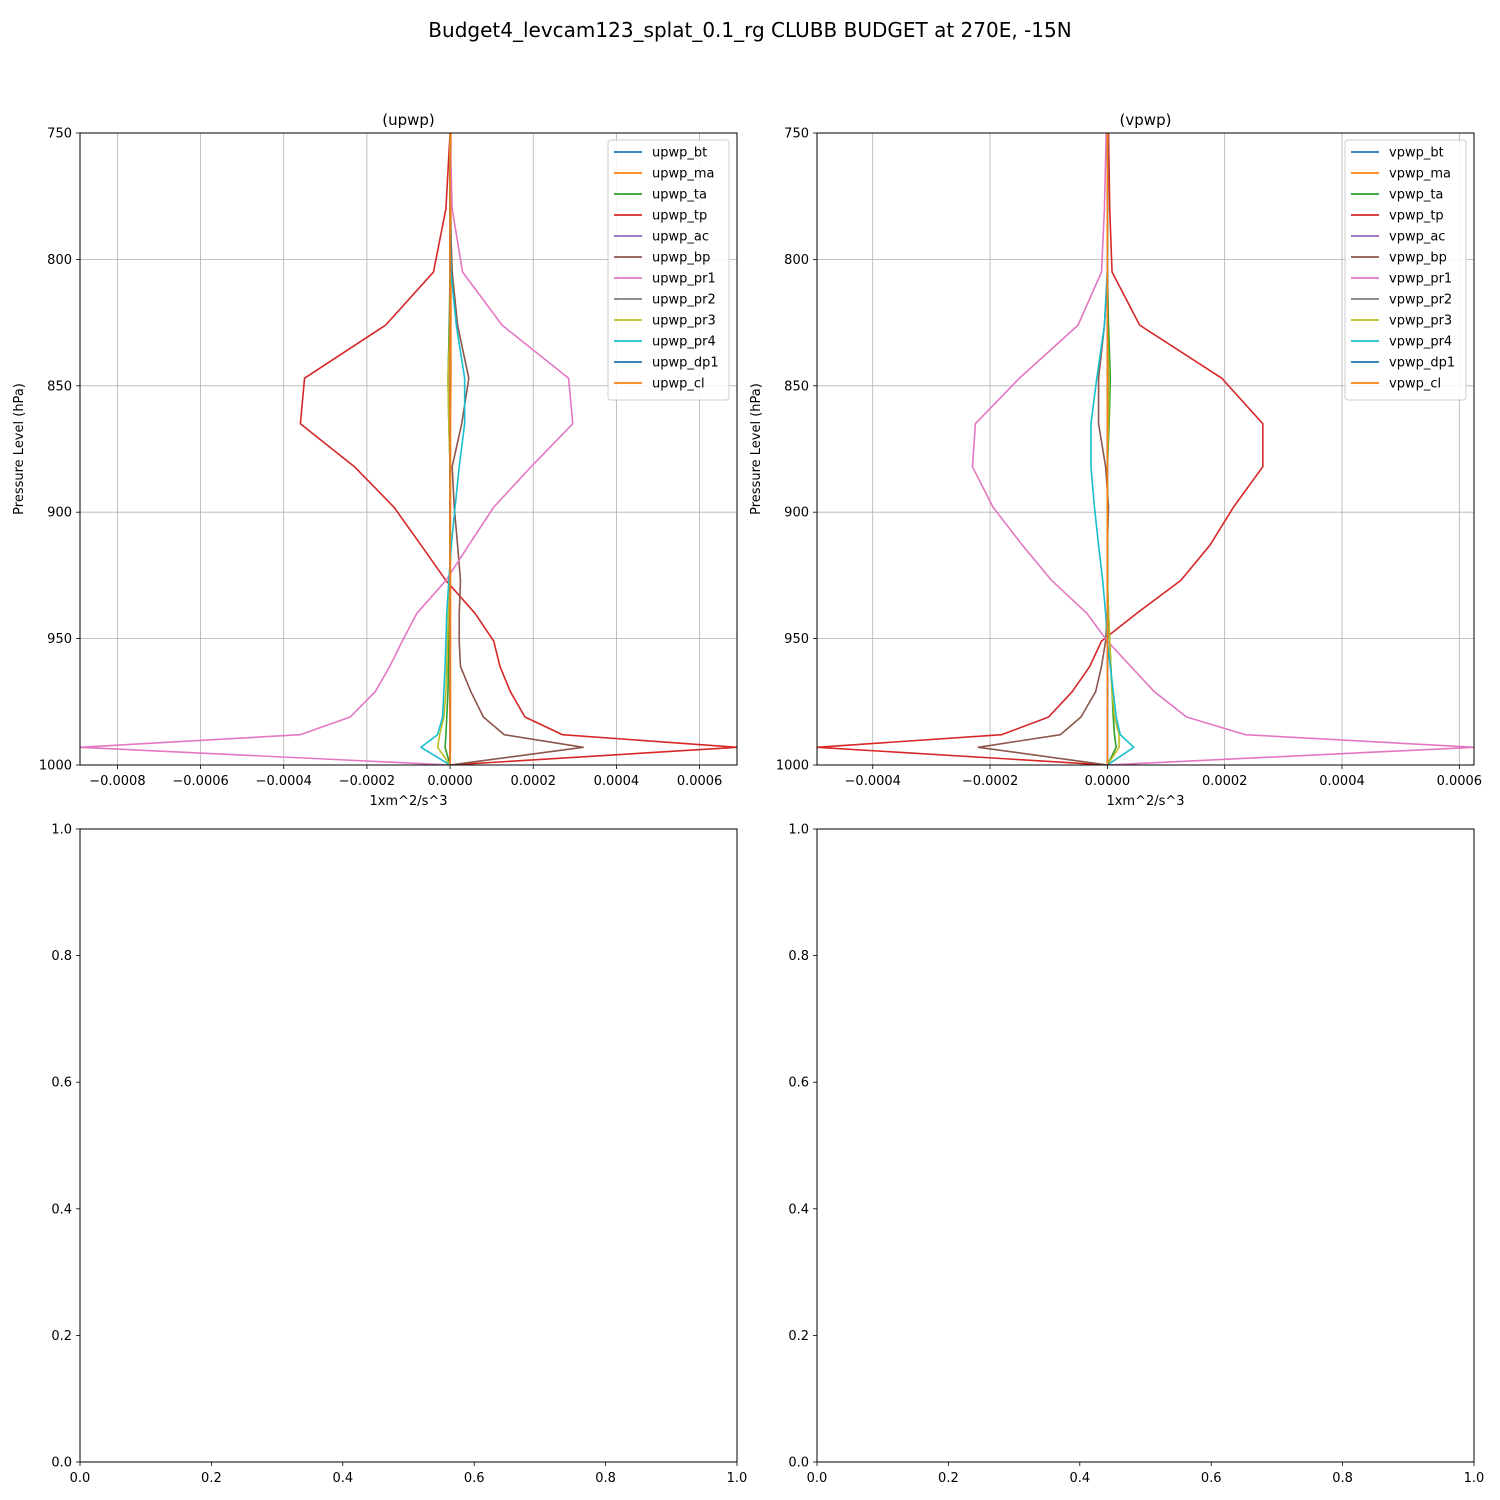 Image resolution: width=1500 pixels, height=1500 pixels. What do you see at coordinates (683, 174) in the screenshot?
I see `legend-label: upwp_ma` at bounding box center [683, 174].